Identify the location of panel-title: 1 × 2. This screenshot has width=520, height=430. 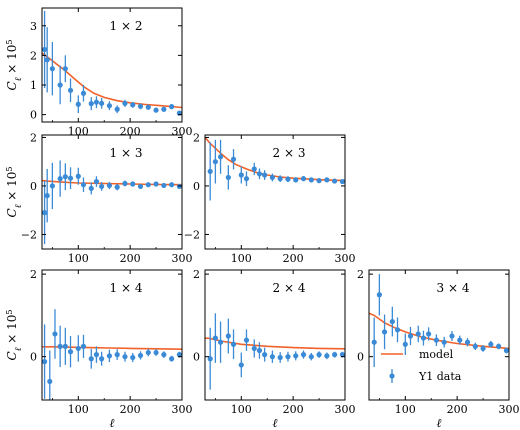
(126, 26).